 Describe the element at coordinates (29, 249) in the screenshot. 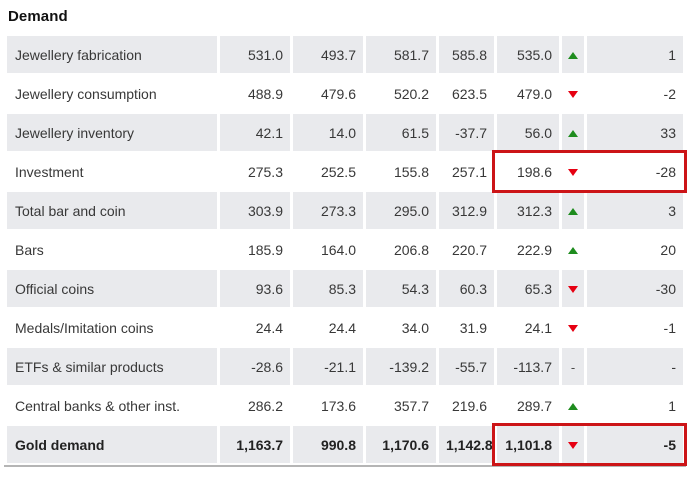

I see `row-label: Bars` at that location.